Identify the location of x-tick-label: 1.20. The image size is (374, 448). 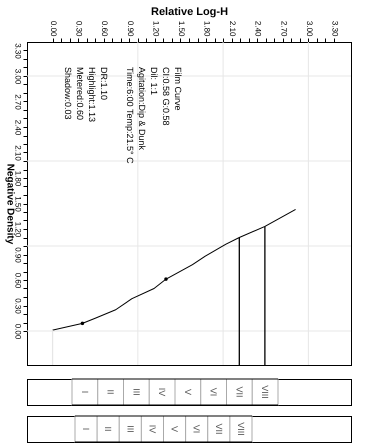
(155, 29).